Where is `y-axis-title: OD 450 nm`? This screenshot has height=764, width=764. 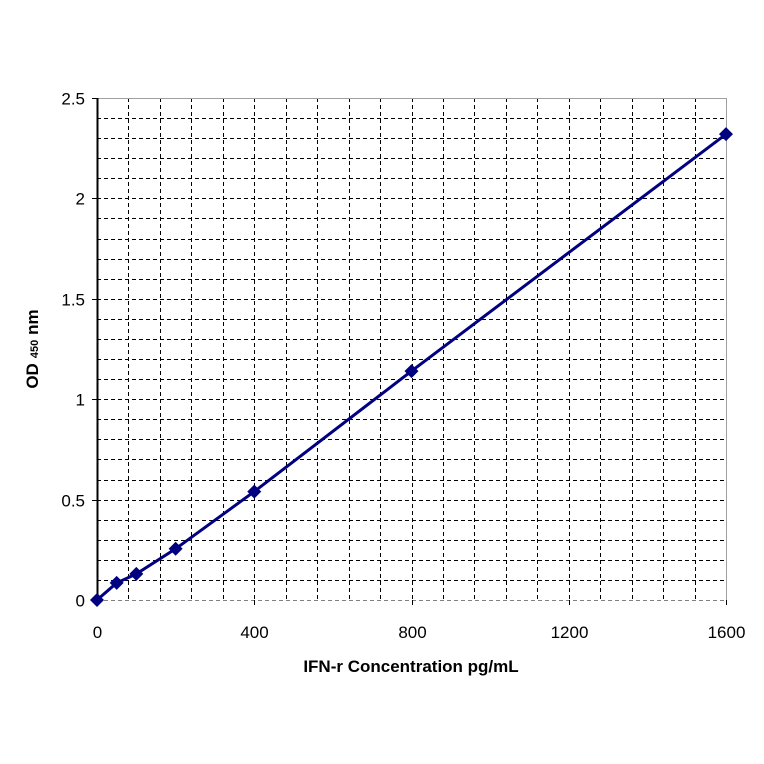 y-axis-title: OD 450 nm is located at coordinates (32, 348).